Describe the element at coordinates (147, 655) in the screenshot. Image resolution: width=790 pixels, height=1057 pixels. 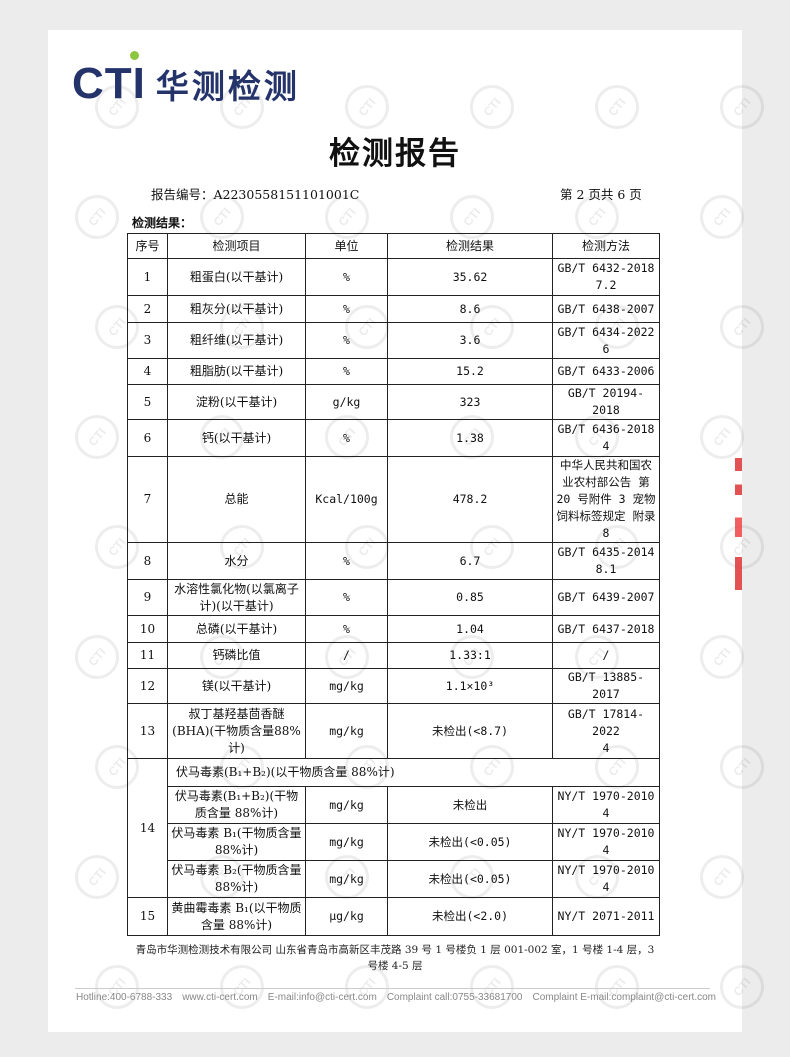
I see `cell-no: 11` at that location.